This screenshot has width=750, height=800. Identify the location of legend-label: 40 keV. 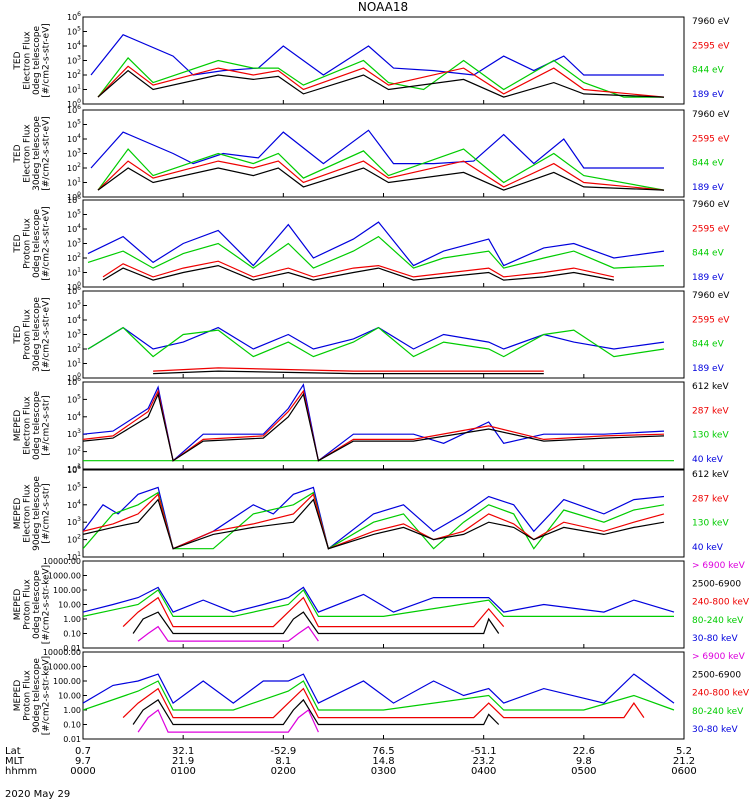
(708, 548).